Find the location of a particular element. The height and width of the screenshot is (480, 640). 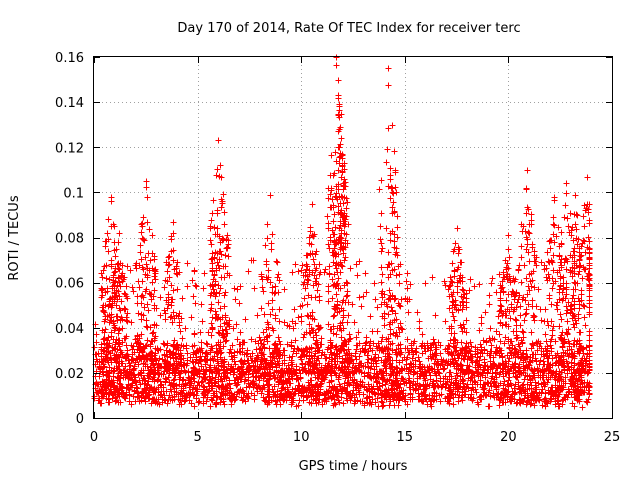

x-tick-label: 10 is located at coordinates (301, 437).